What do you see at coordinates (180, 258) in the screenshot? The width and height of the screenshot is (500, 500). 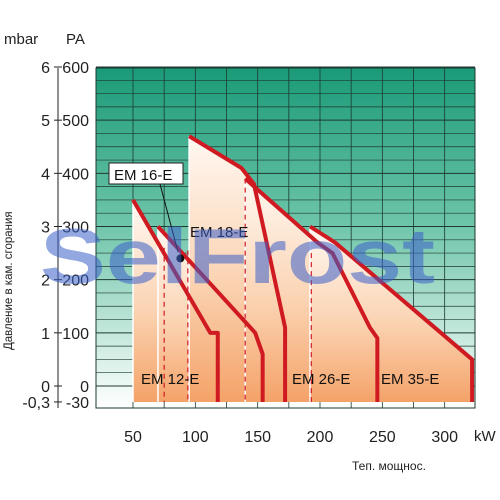 I see `marker-point` at bounding box center [180, 258].